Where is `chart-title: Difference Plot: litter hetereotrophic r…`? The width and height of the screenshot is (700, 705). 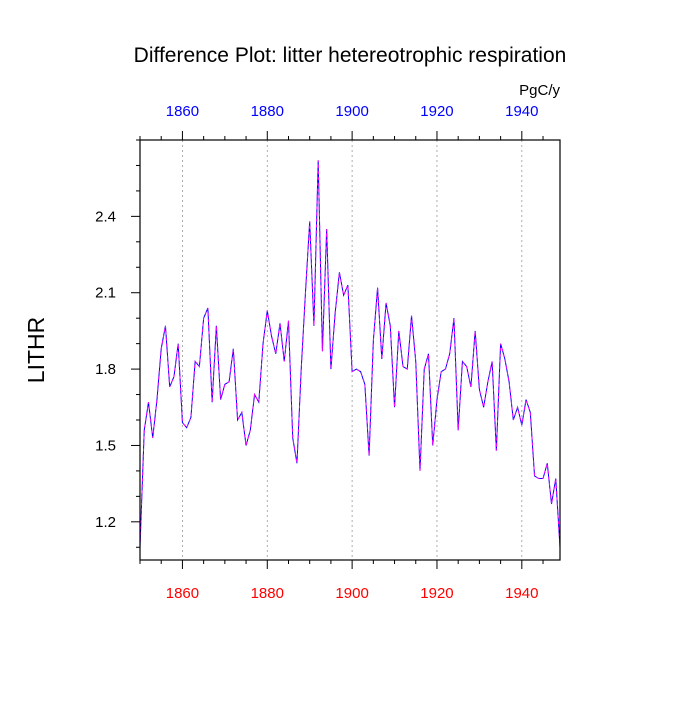 chart-title: Difference Plot: litter hetereotrophic r… is located at coordinates (350, 55).